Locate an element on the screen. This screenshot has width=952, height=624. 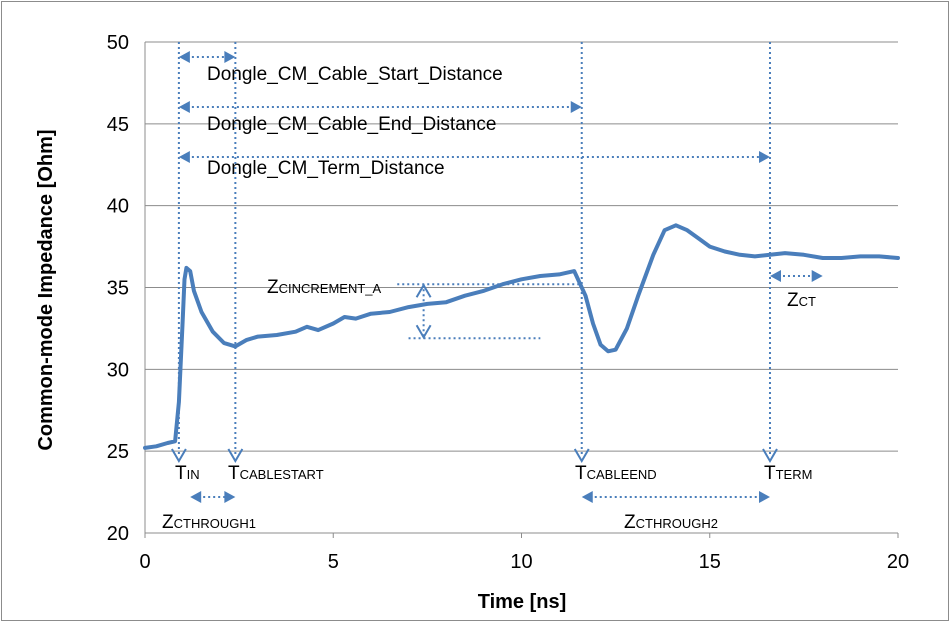
x-tick-label: 0 is located at coordinates (144, 562).